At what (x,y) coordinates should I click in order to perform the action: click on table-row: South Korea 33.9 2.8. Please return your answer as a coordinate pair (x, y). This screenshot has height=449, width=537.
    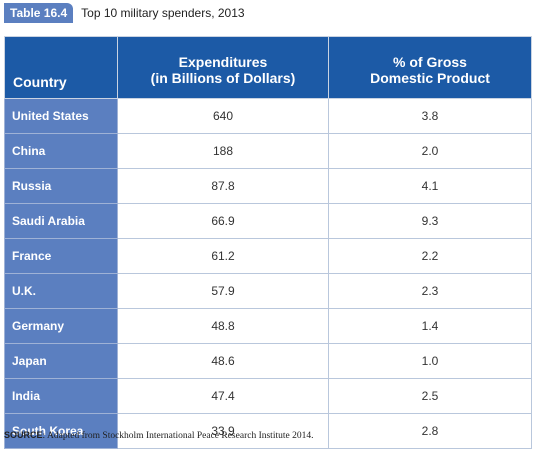
    Looking at the image, I should click on (268, 431).